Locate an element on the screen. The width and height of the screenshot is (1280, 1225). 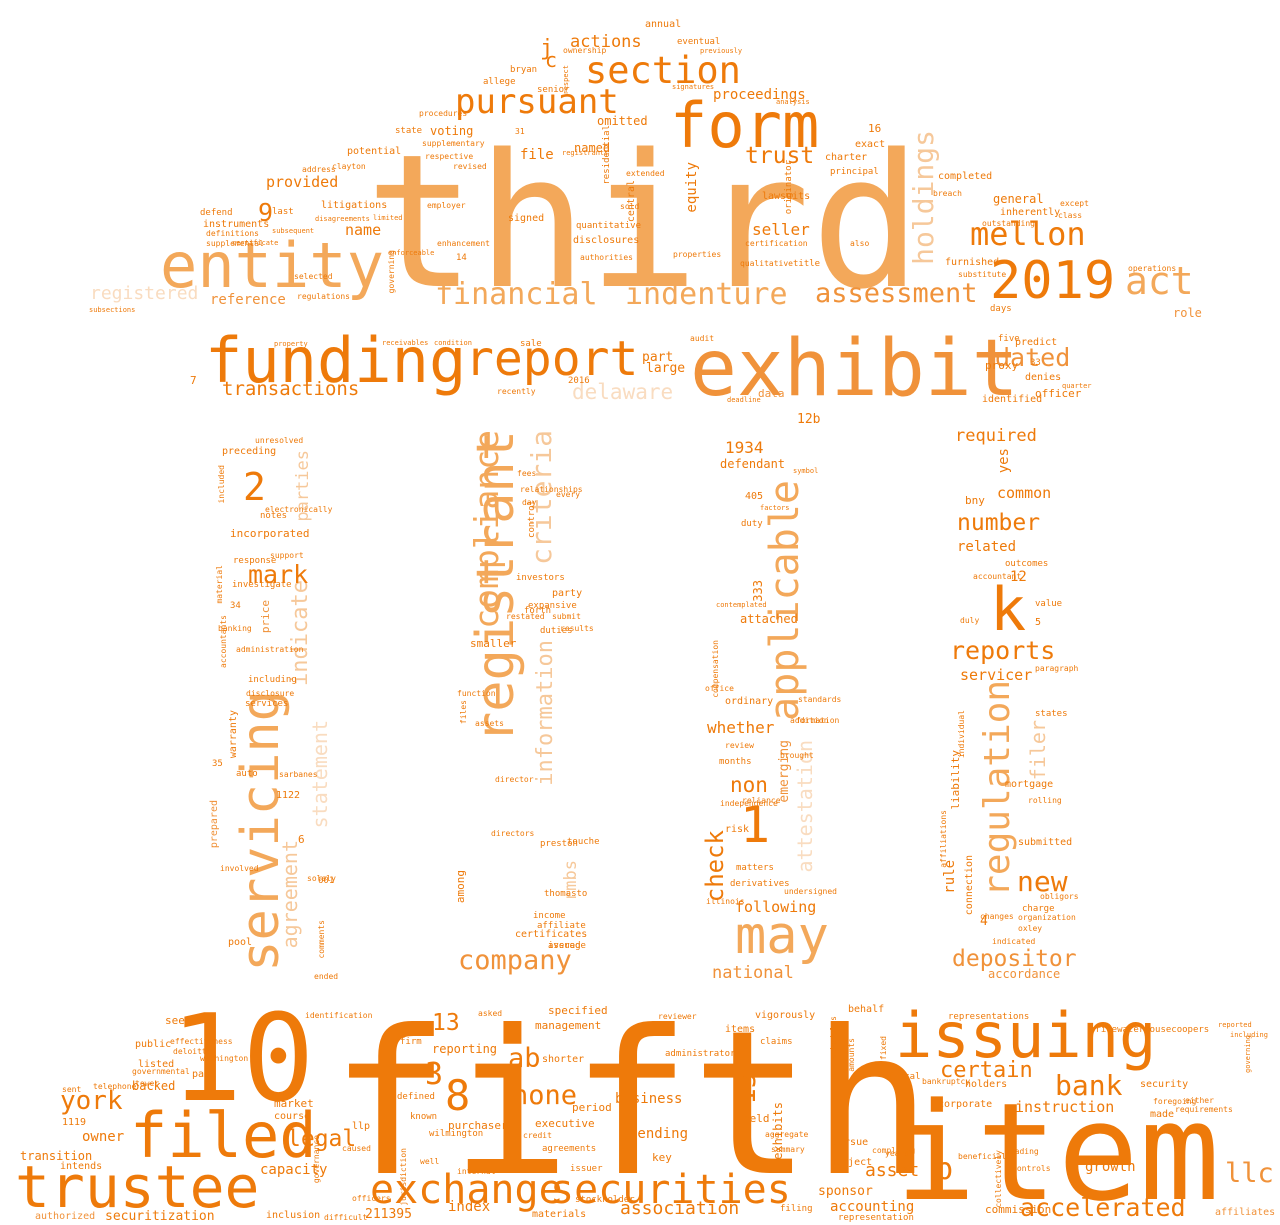
cloud-word: affiliations is located at coordinates (943, 839).